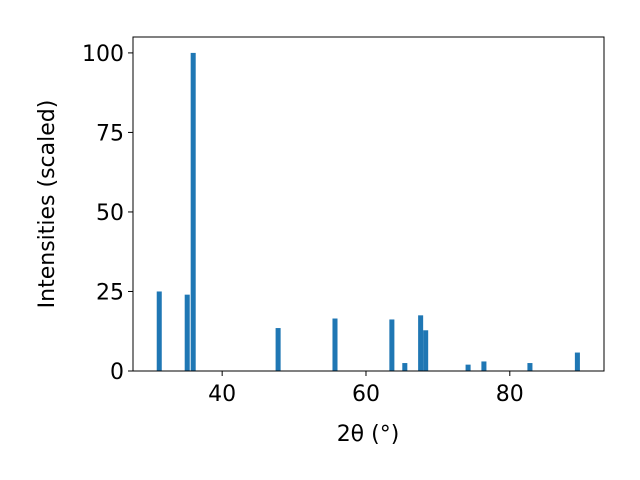 The height and width of the screenshot is (480, 640). I want to click on y-tick-label: 0, so click(117, 372).